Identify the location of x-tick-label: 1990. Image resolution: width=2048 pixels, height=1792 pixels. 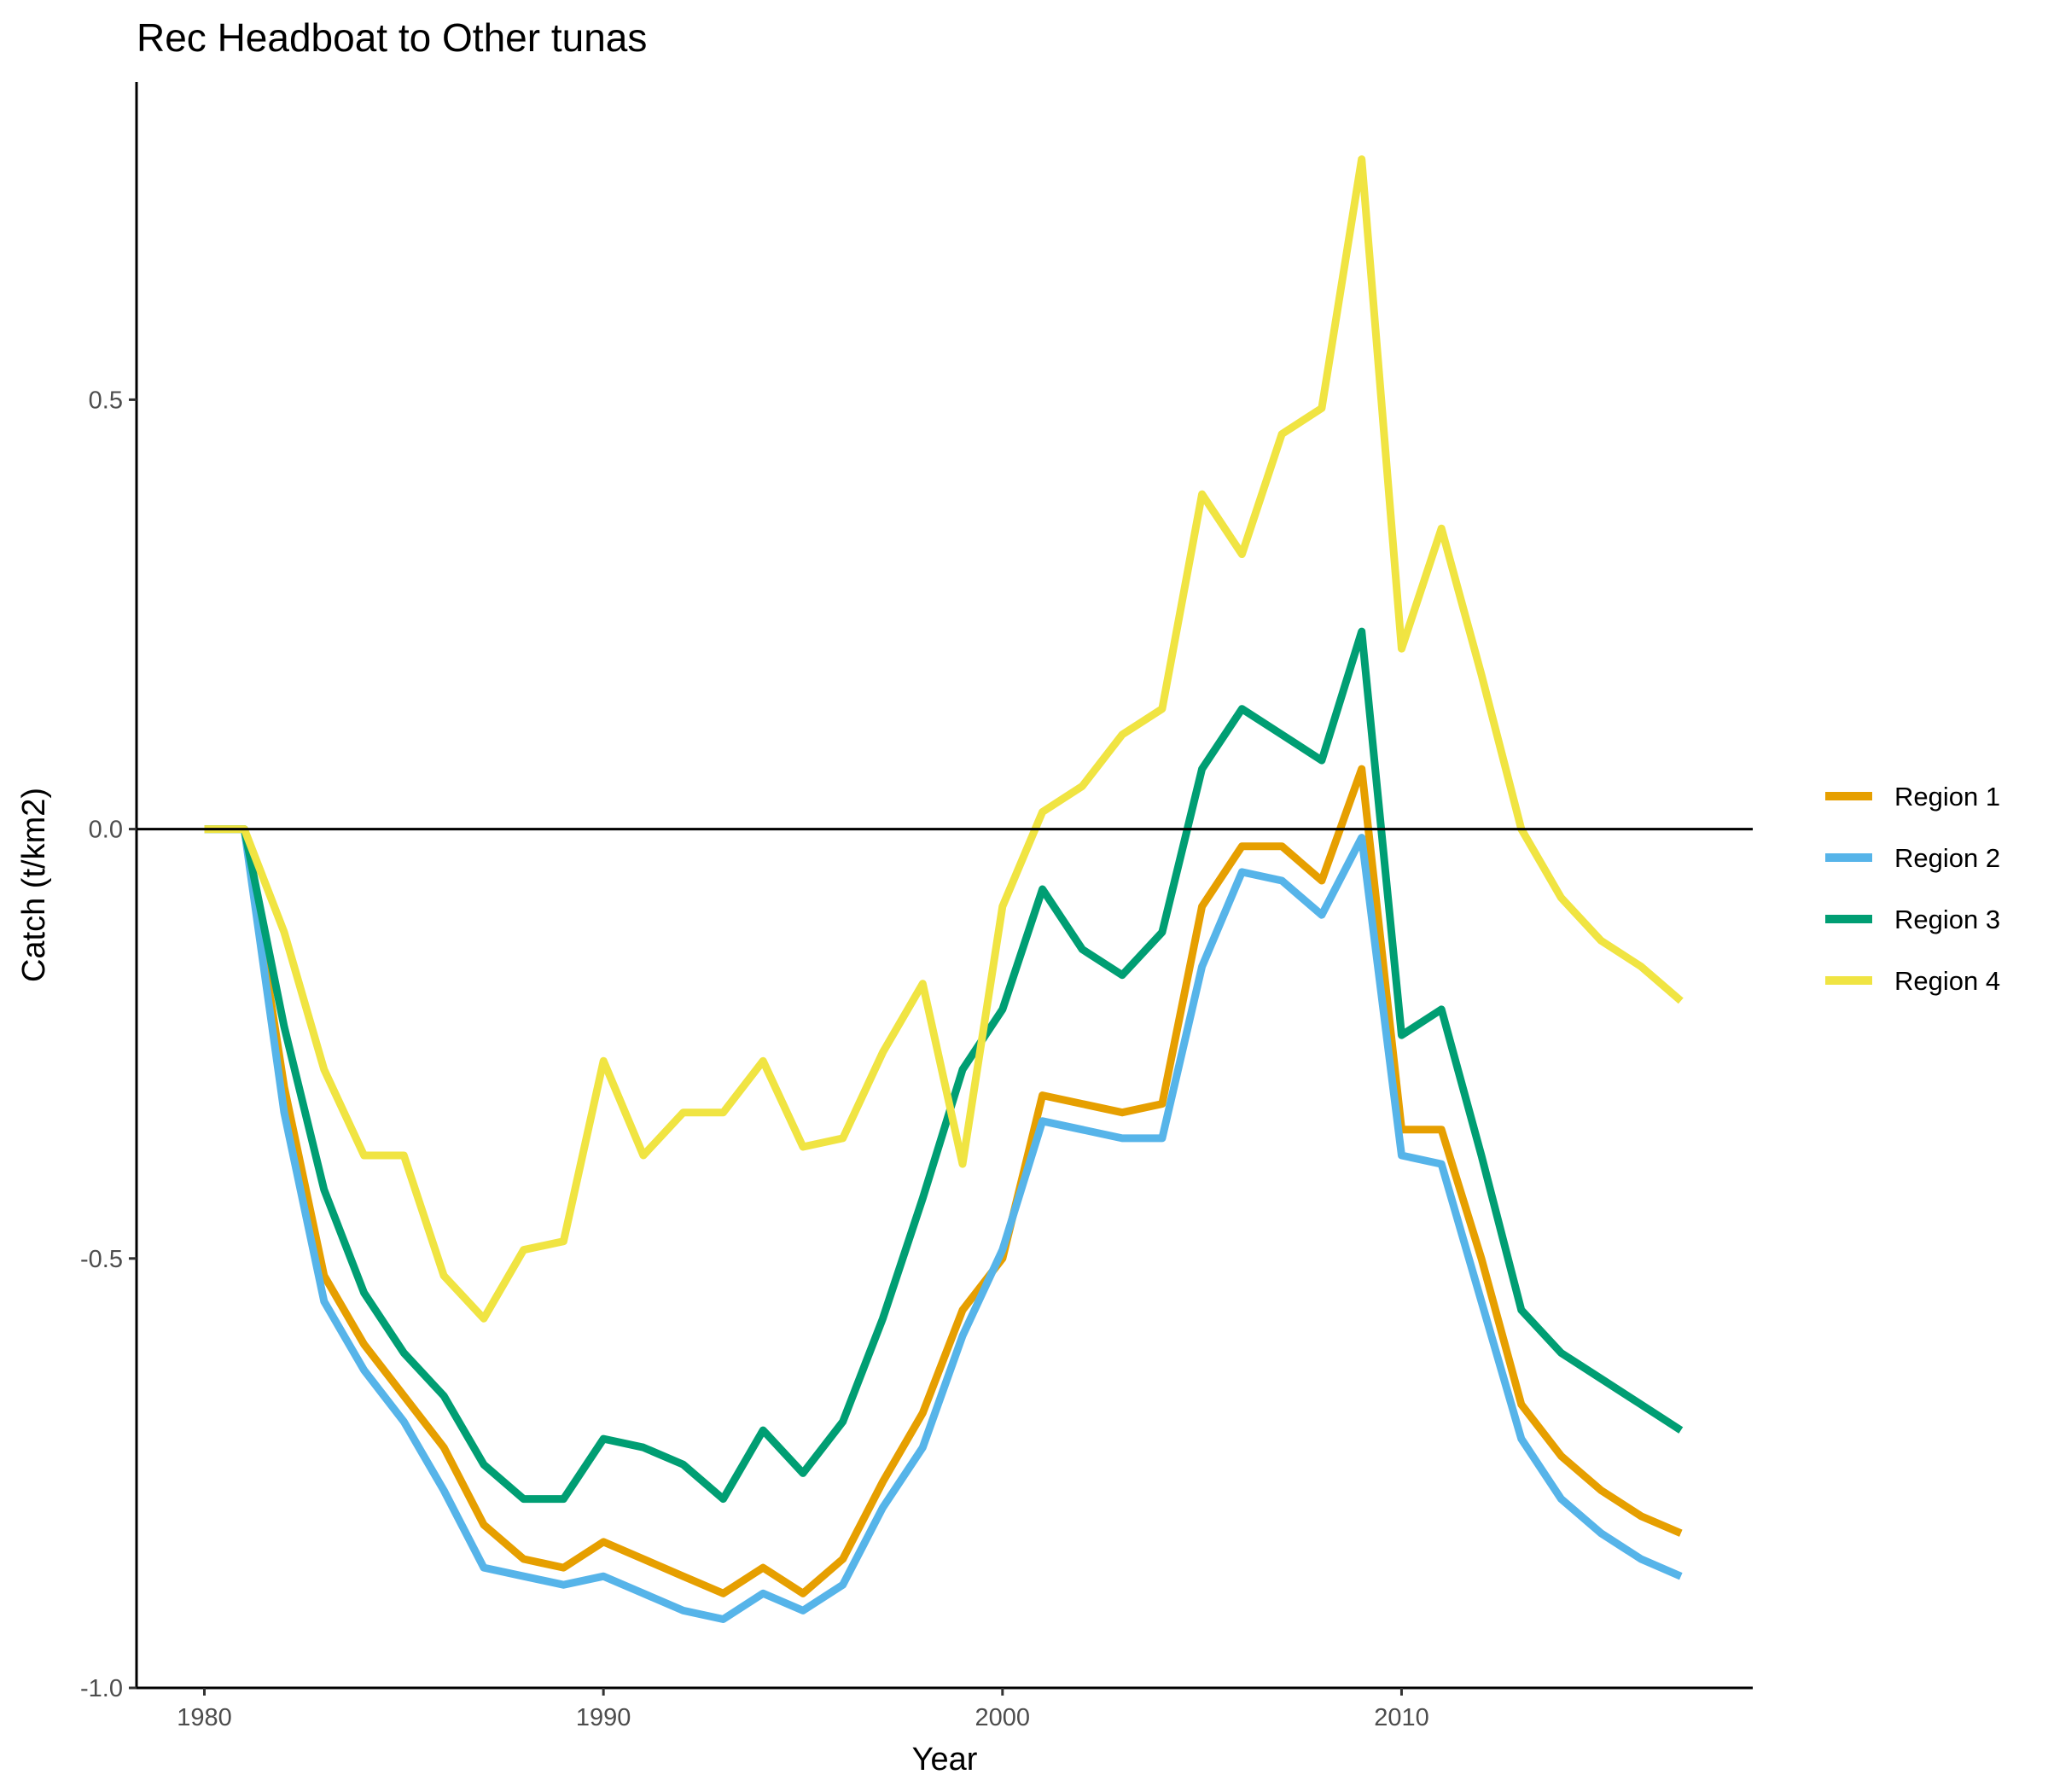
(603, 1717).